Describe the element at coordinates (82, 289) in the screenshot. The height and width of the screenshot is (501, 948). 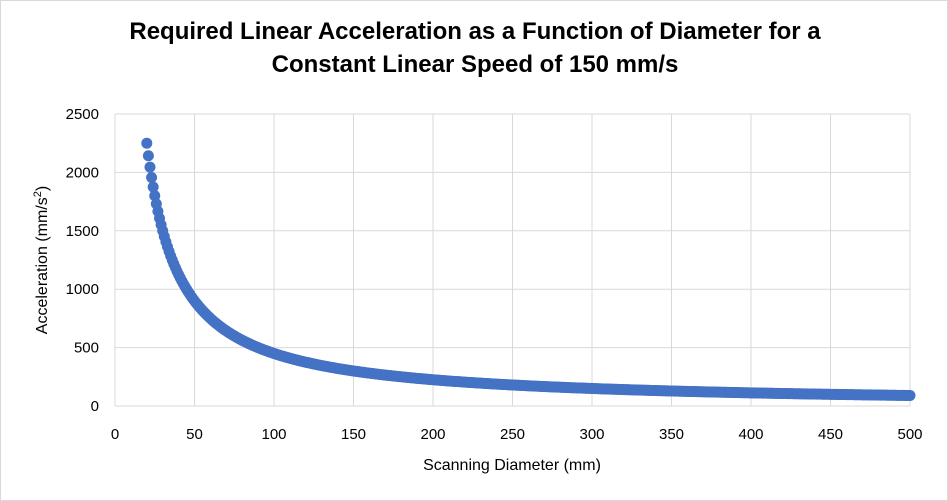
I see `y-tick-label: 1000` at that location.